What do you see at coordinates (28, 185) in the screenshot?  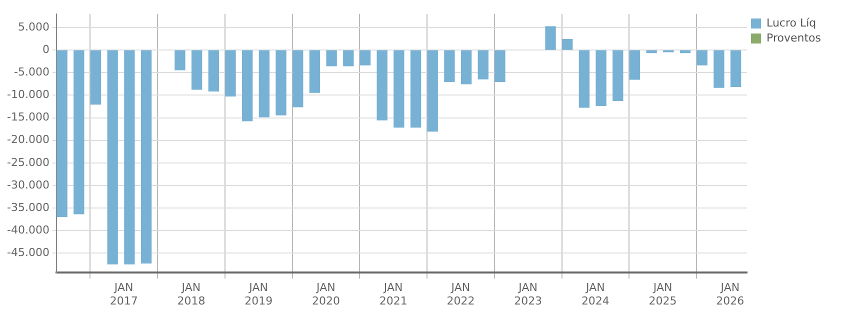 I see `y-tick-label: -30.000` at bounding box center [28, 185].